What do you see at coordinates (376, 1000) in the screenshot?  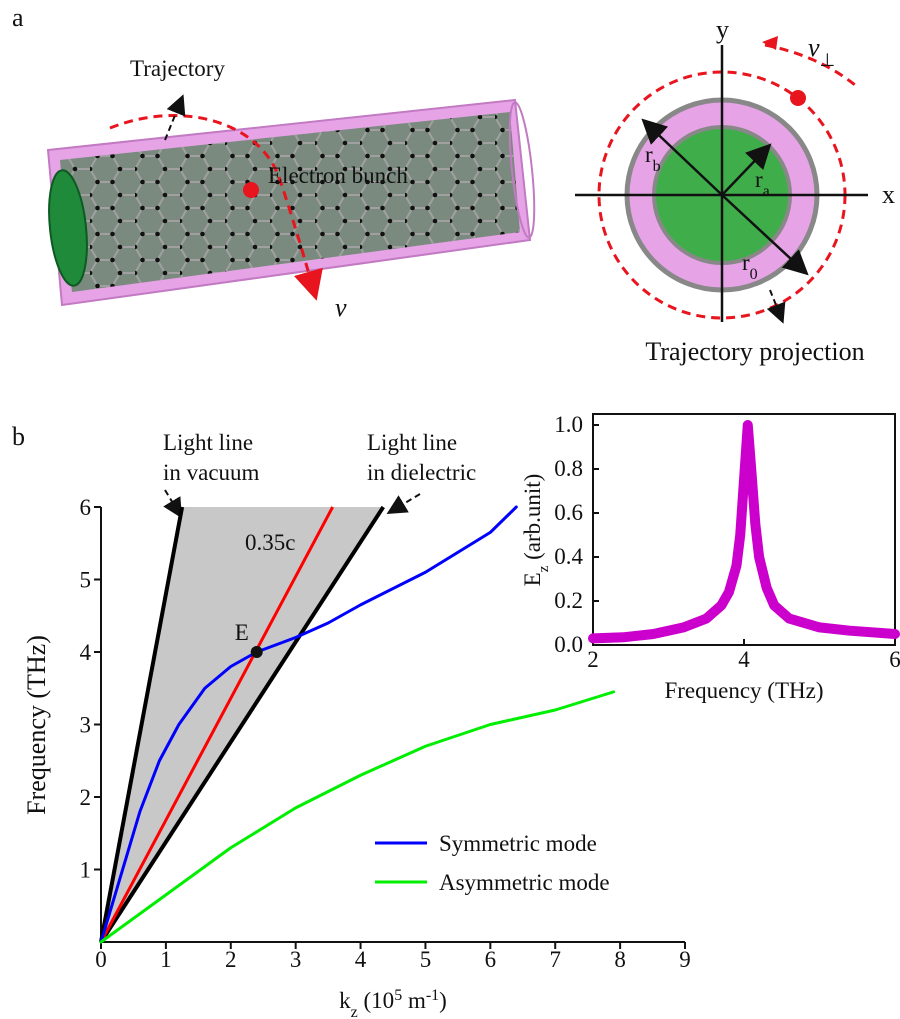 I see `text: (10` at bounding box center [376, 1000].